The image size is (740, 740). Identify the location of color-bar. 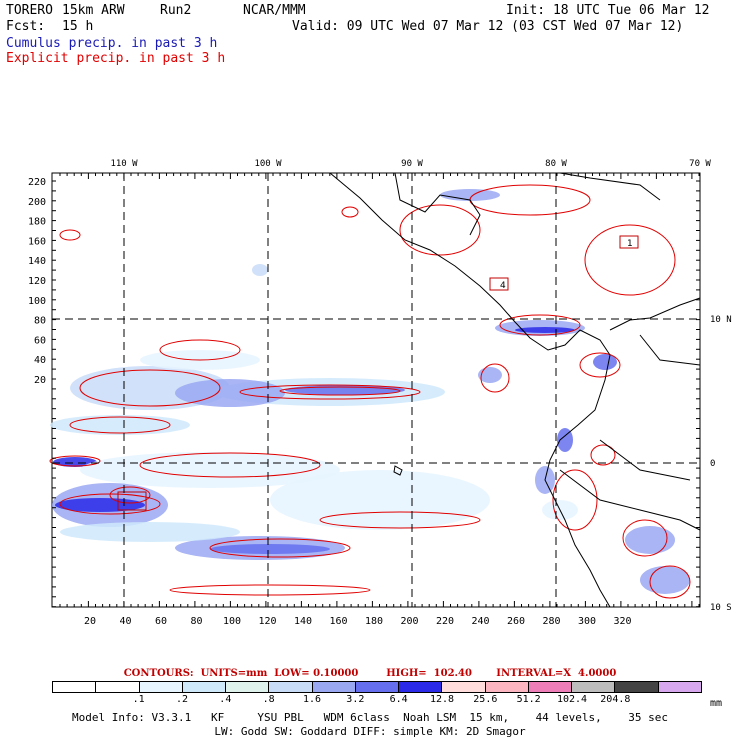
(377, 687).